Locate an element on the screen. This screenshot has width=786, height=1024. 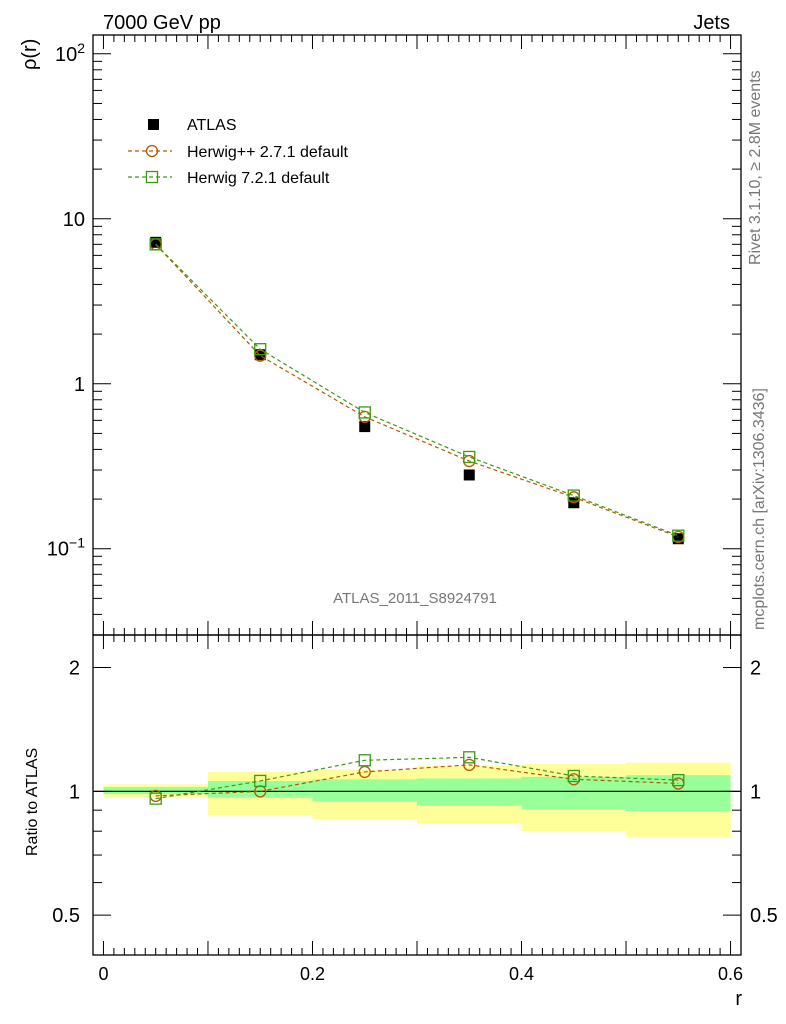
legend-label-atlas: ATLAS is located at coordinates (212, 125).